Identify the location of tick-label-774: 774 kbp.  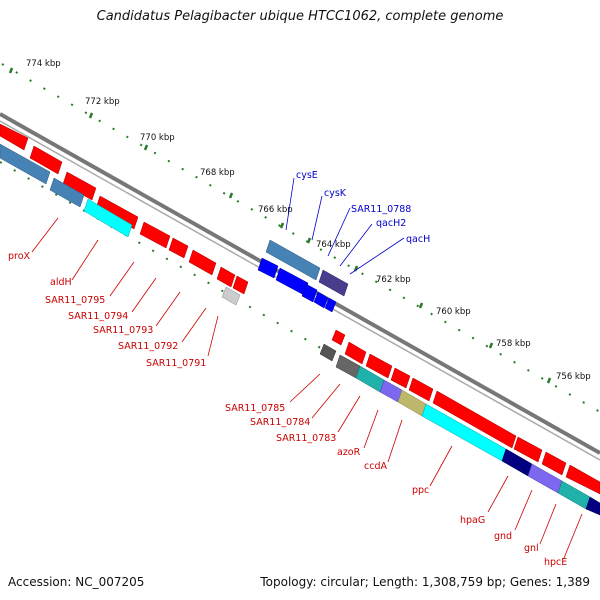
(43, 64).